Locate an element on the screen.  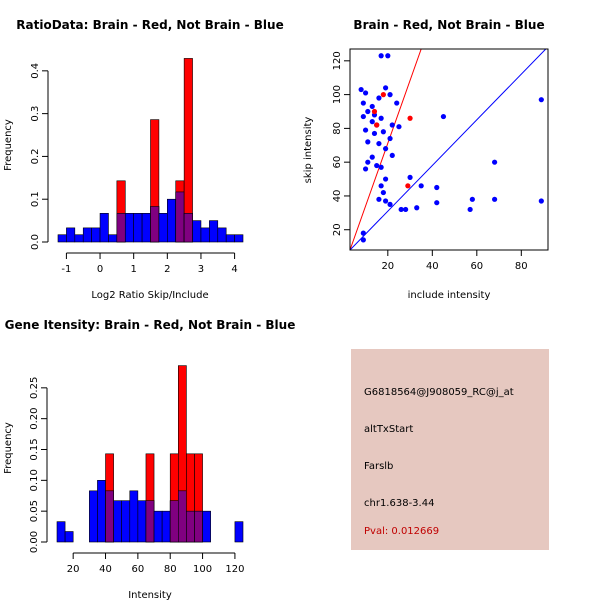
y-tick-label: 120 is located at coordinates (337, 60).